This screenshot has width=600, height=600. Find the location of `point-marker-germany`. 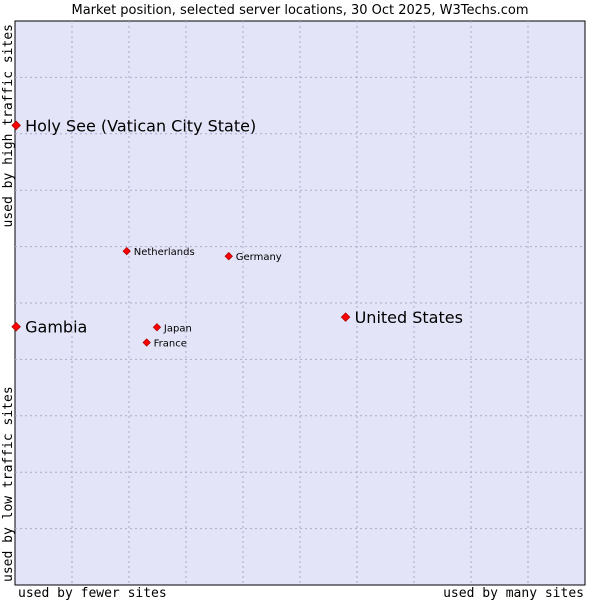

point-marker-germany is located at coordinates (228, 256).